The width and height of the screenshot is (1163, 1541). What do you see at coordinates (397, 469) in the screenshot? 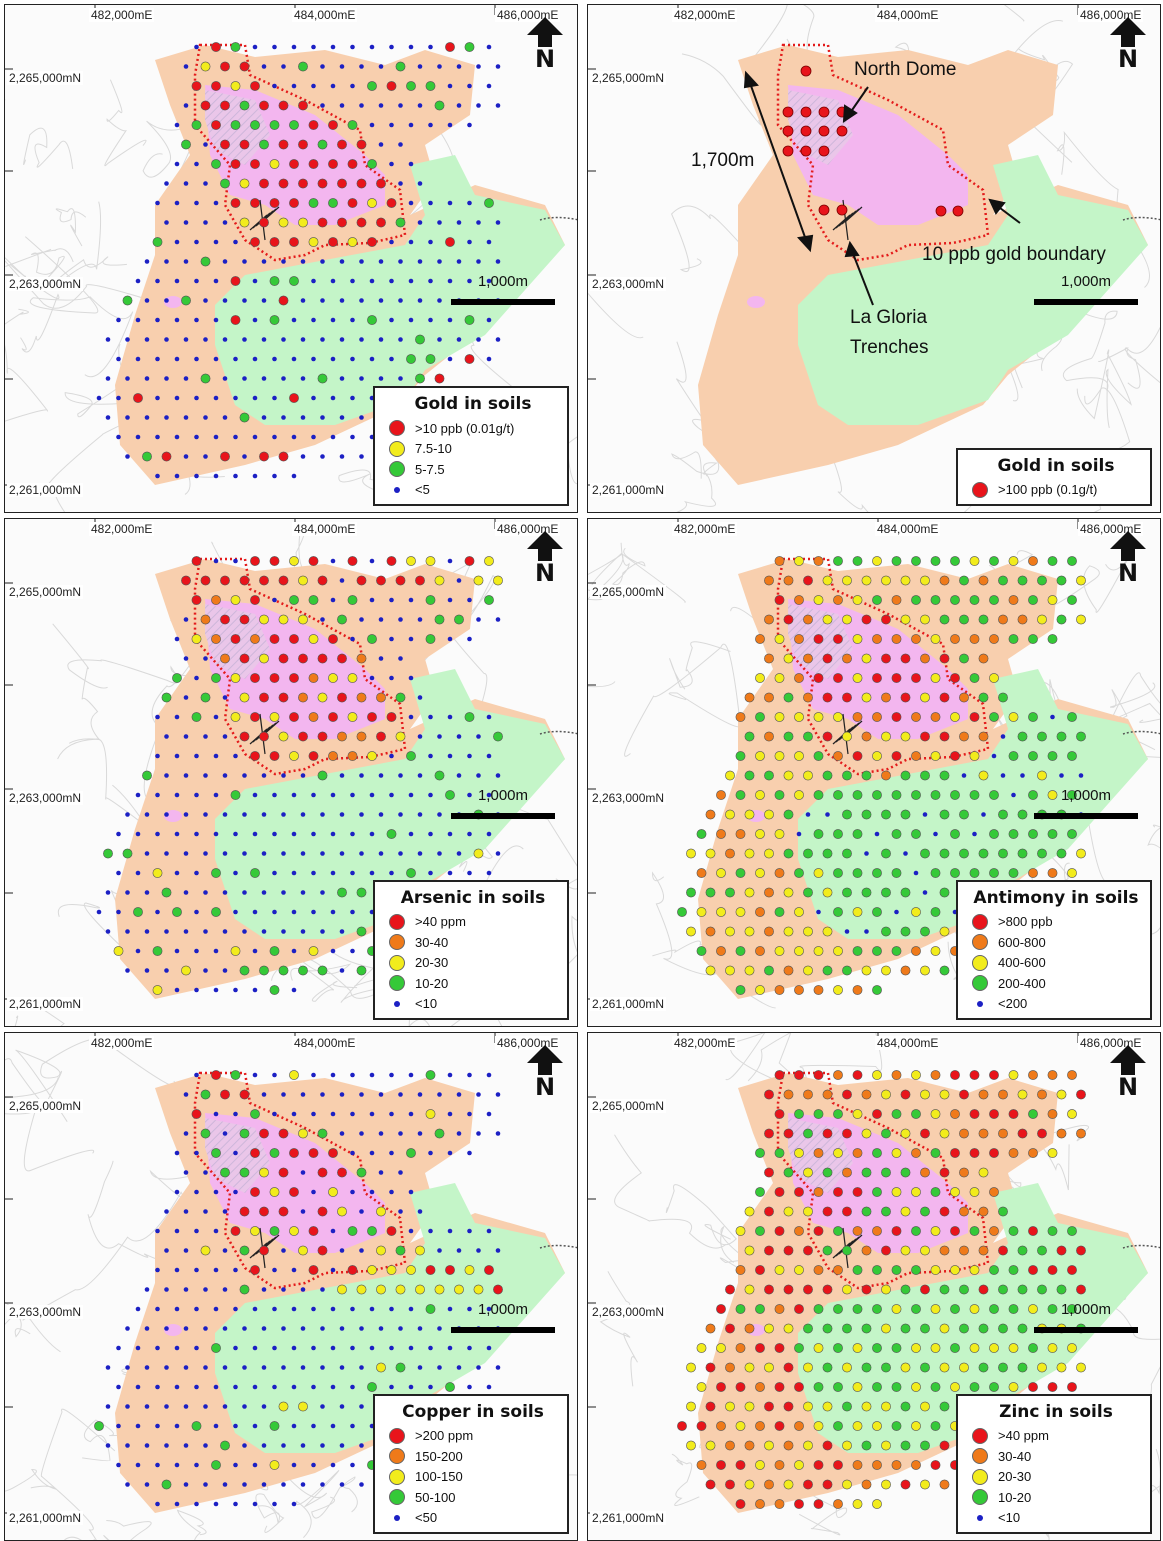
I see `green-circle-icon` at bounding box center [397, 469].